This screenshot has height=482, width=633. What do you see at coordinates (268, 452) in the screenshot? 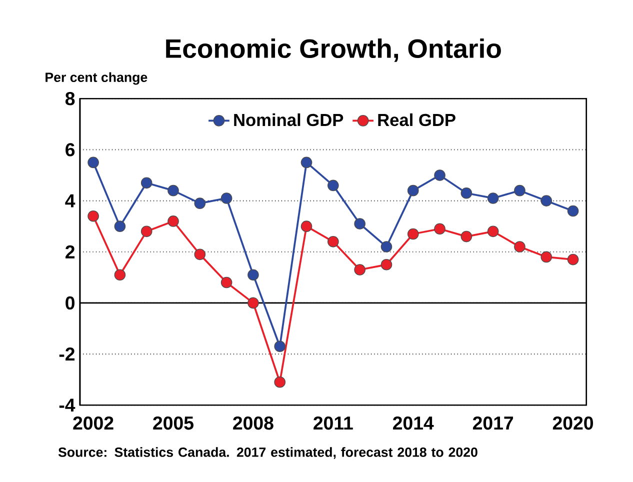
I see `source-note: Source: Statistics Canada. 2017 estimated, forecast 2018 to 2020` at bounding box center [268, 452].